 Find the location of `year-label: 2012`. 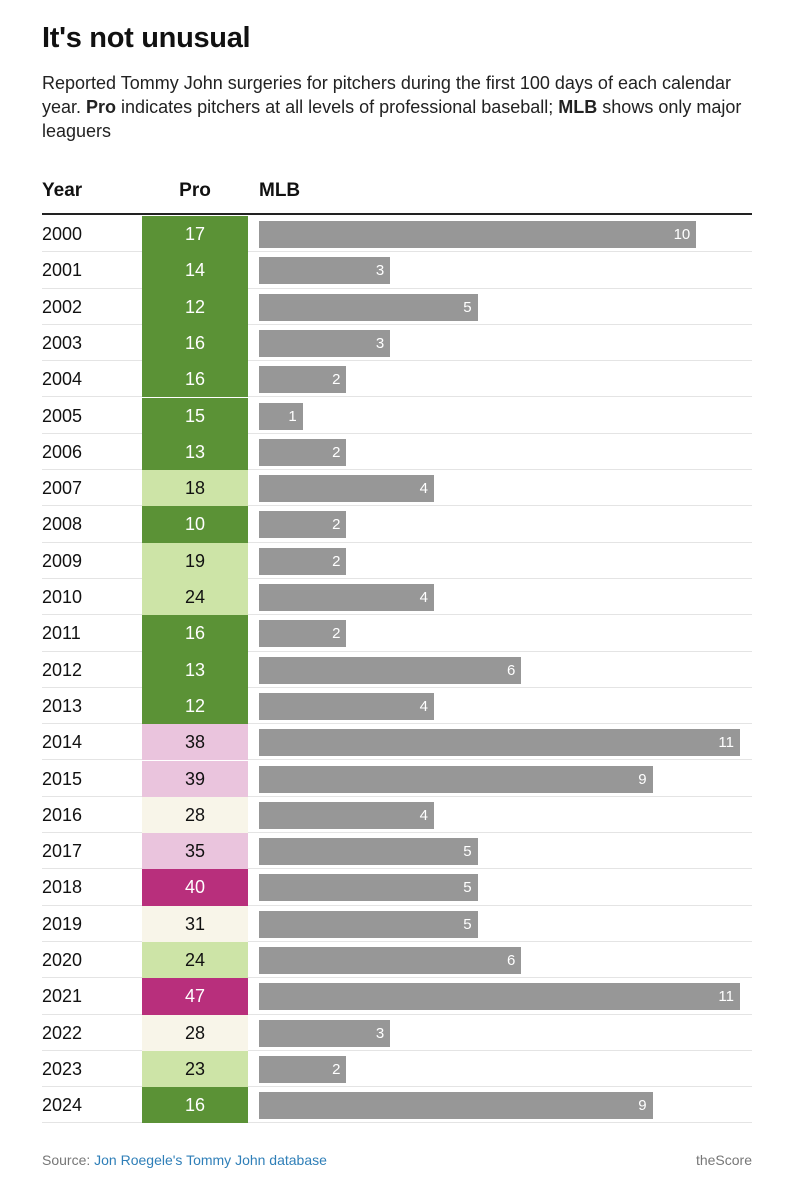

year-label: 2012 is located at coordinates (62, 669).